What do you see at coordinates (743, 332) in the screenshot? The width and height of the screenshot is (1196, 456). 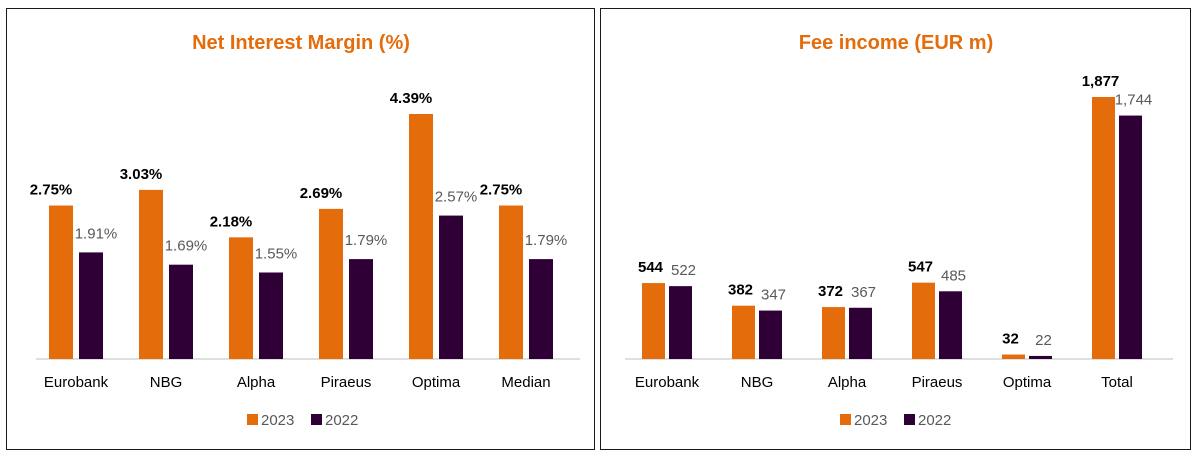 I see `fee-bar-2023-nbg` at bounding box center [743, 332].